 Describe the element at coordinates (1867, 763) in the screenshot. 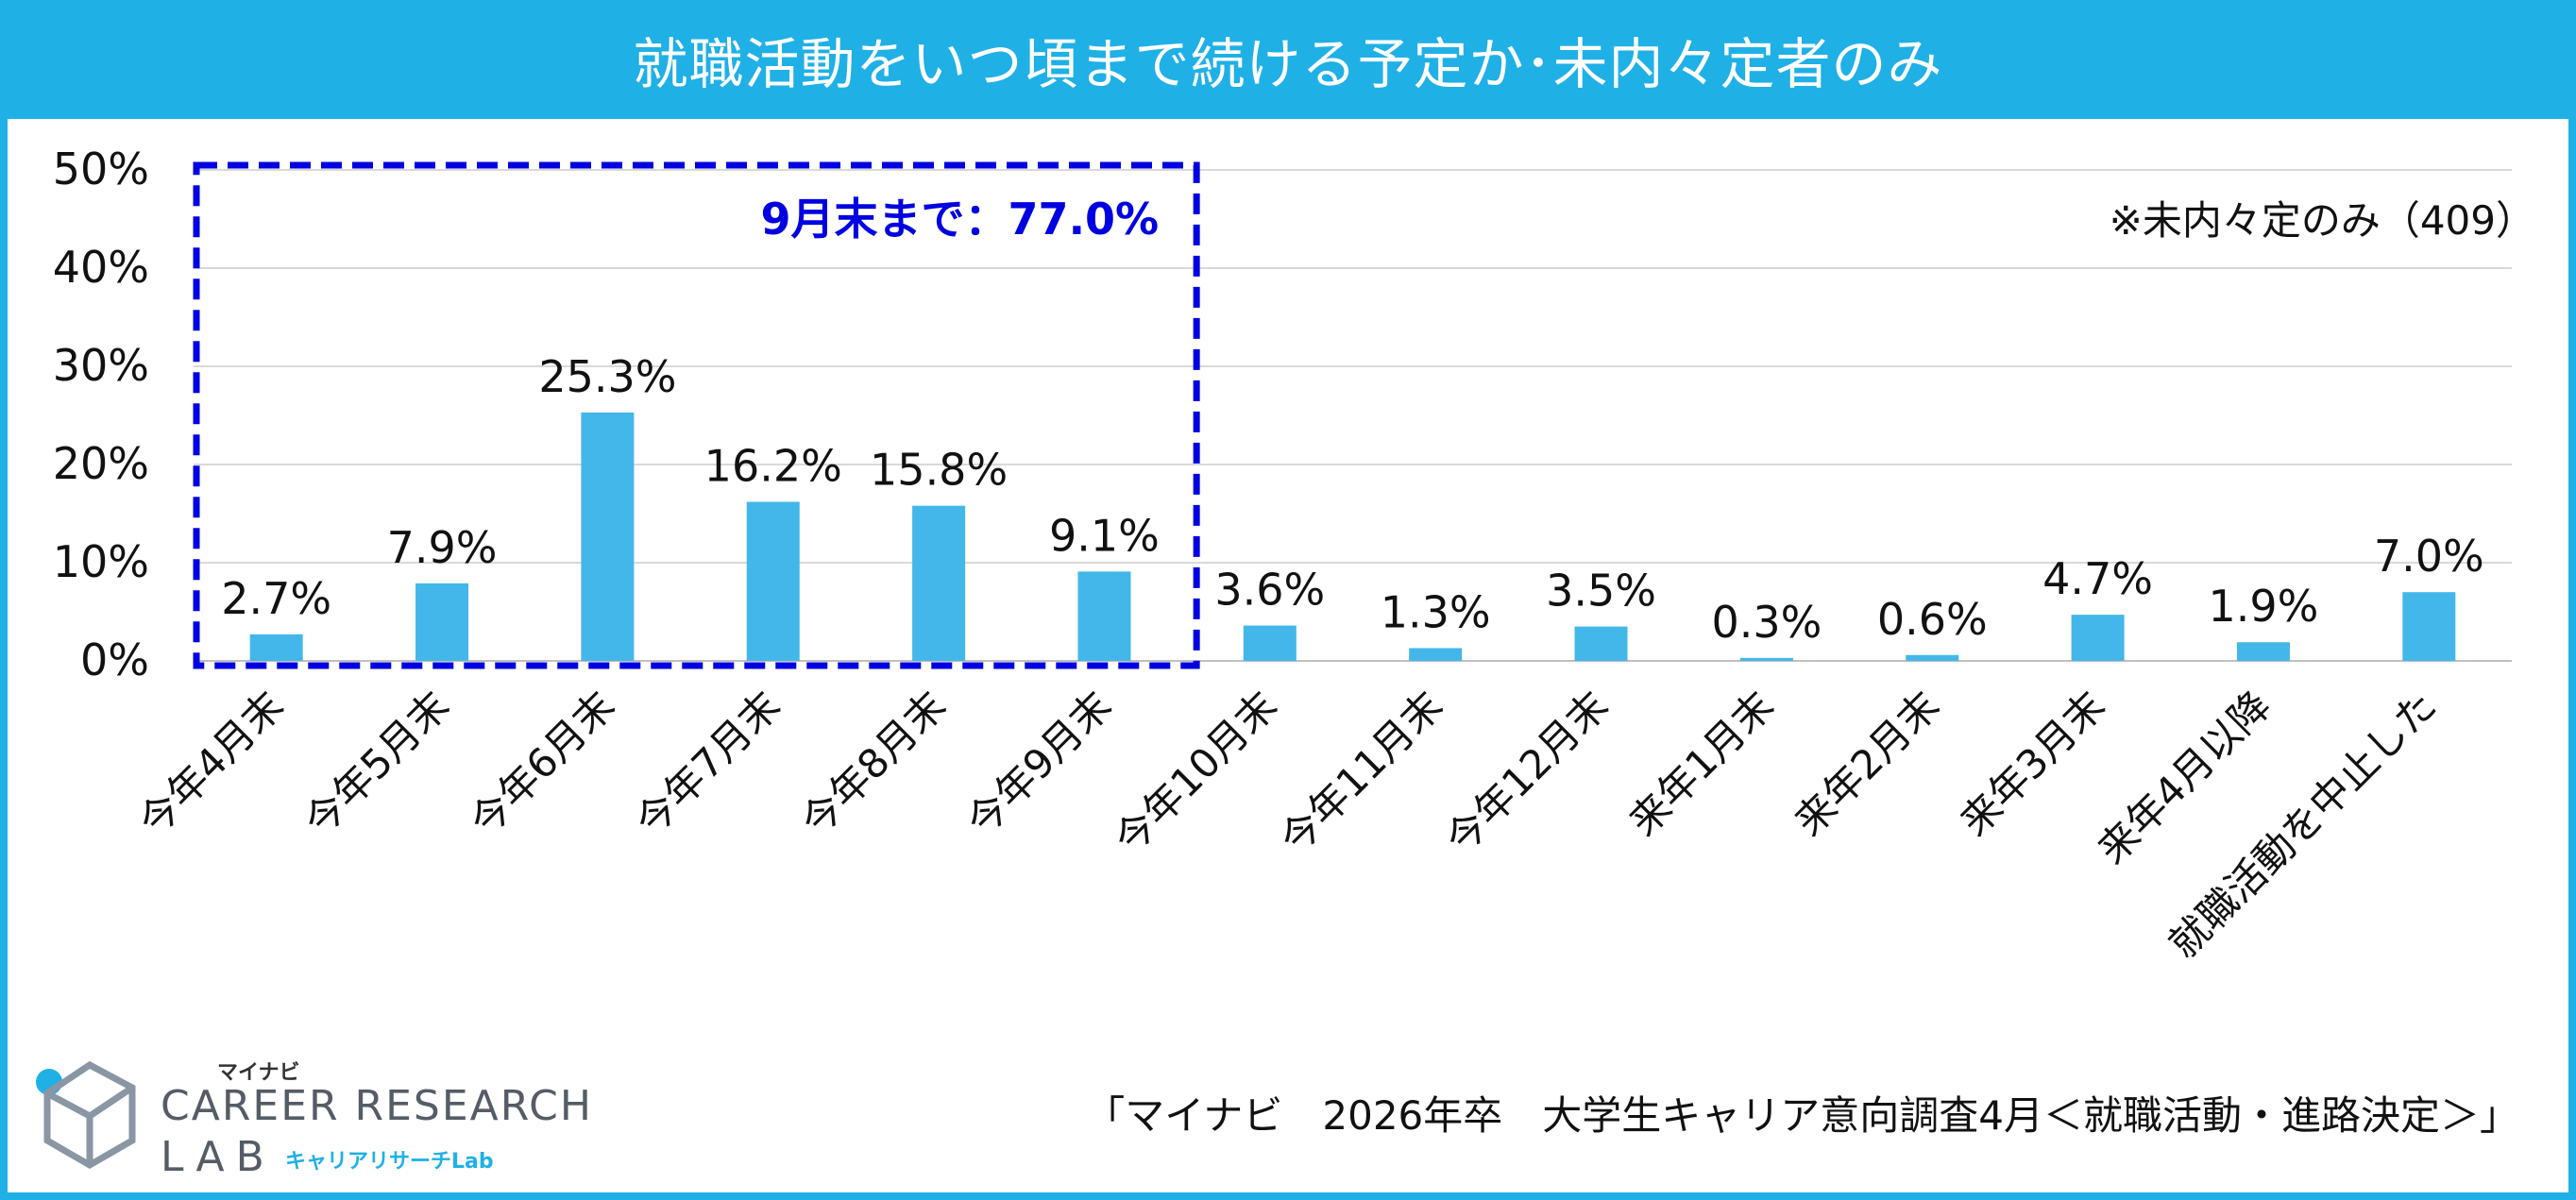

I see `x-tick-label: 来年2月末` at that location.